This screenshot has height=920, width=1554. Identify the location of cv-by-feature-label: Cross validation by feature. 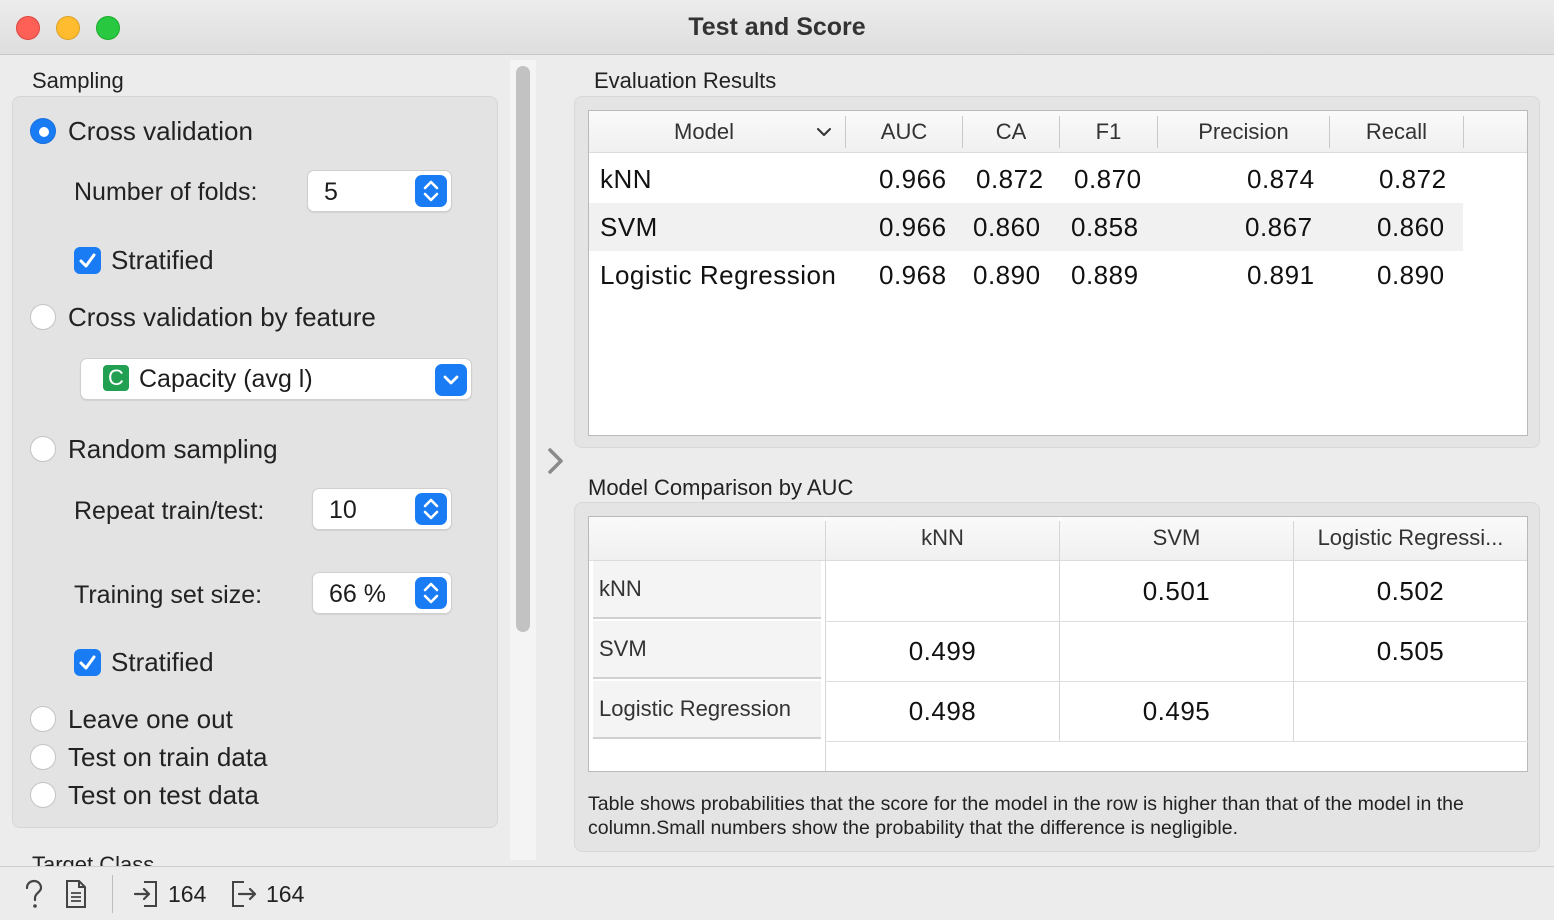
(222, 316).